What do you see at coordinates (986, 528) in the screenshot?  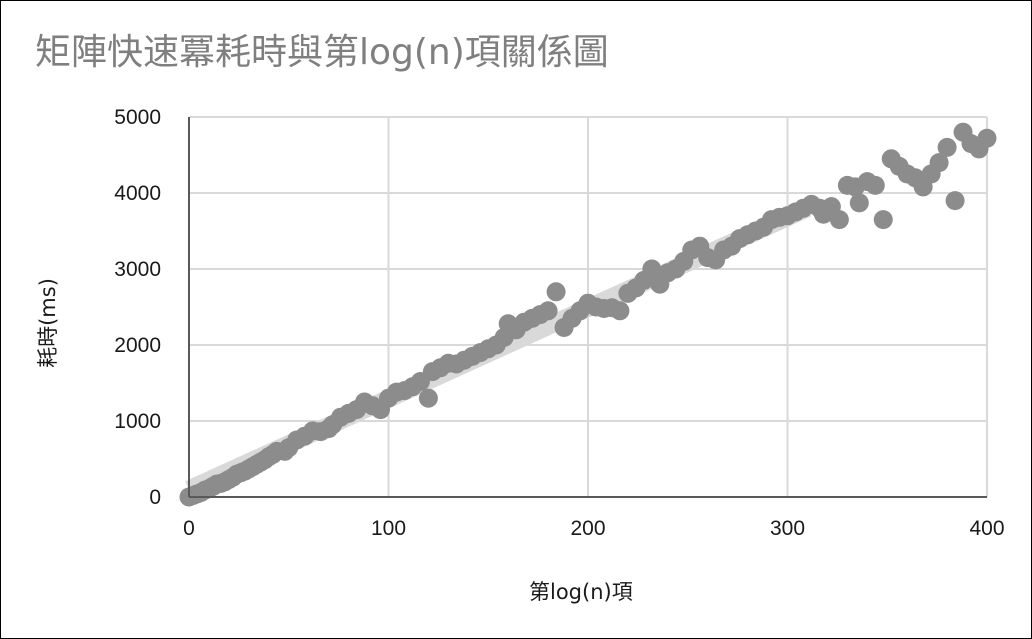 I see `x-tick-label: 400` at bounding box center [986, 528].